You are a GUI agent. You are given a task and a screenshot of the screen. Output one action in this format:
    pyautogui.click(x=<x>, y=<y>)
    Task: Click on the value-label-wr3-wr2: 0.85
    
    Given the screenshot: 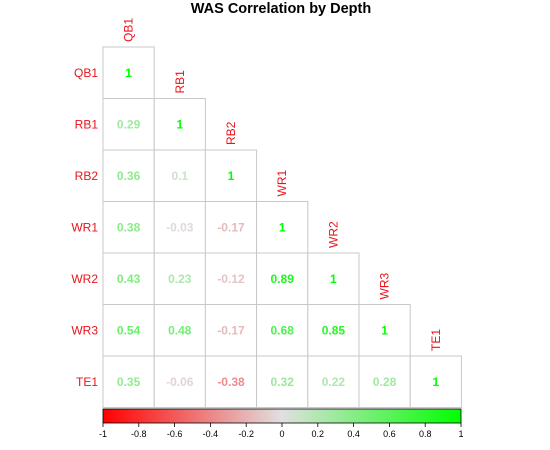 What is the action you would take?
    pyautogui.click(x=334, y=330)
    